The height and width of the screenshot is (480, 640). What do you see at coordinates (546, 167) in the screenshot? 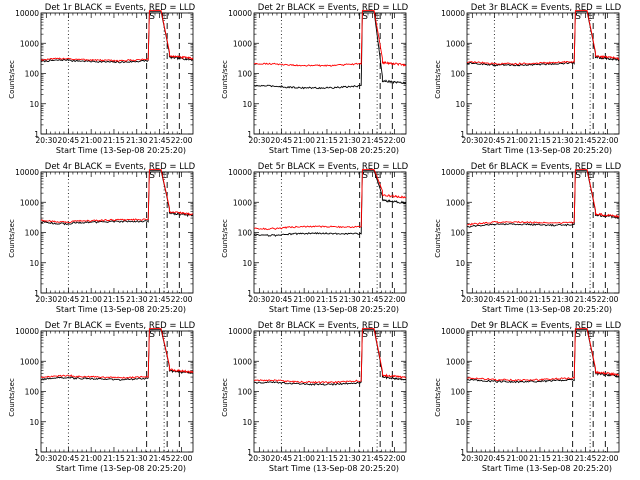
I see `panel-title: Det 6r BLACK = Events, RED = LLD` at bounding box center [546, 167].